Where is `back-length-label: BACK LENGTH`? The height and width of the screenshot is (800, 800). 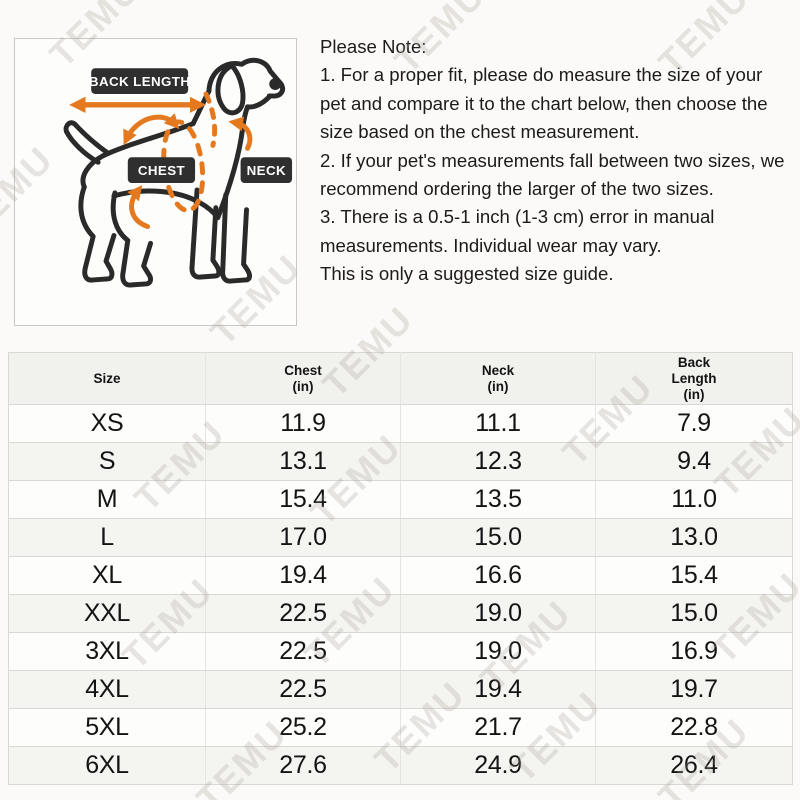
back-length-label: BACK LENGTH is located at coordinates (139, 81).